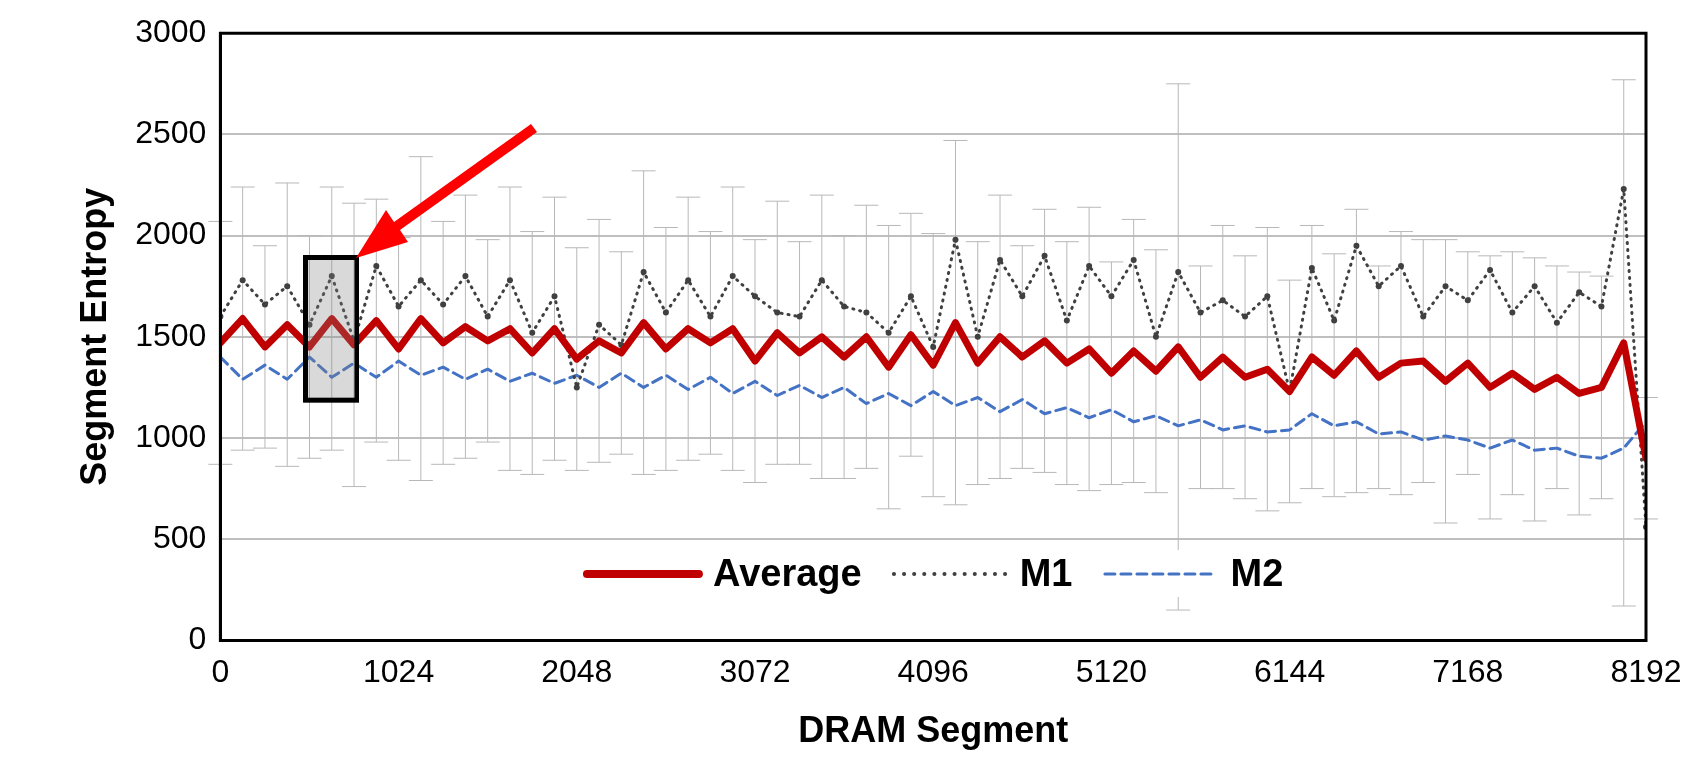 The width and height of the screenshot is (1706, 763). I want to click on y-tick-label: 2500, so click(171, 132).